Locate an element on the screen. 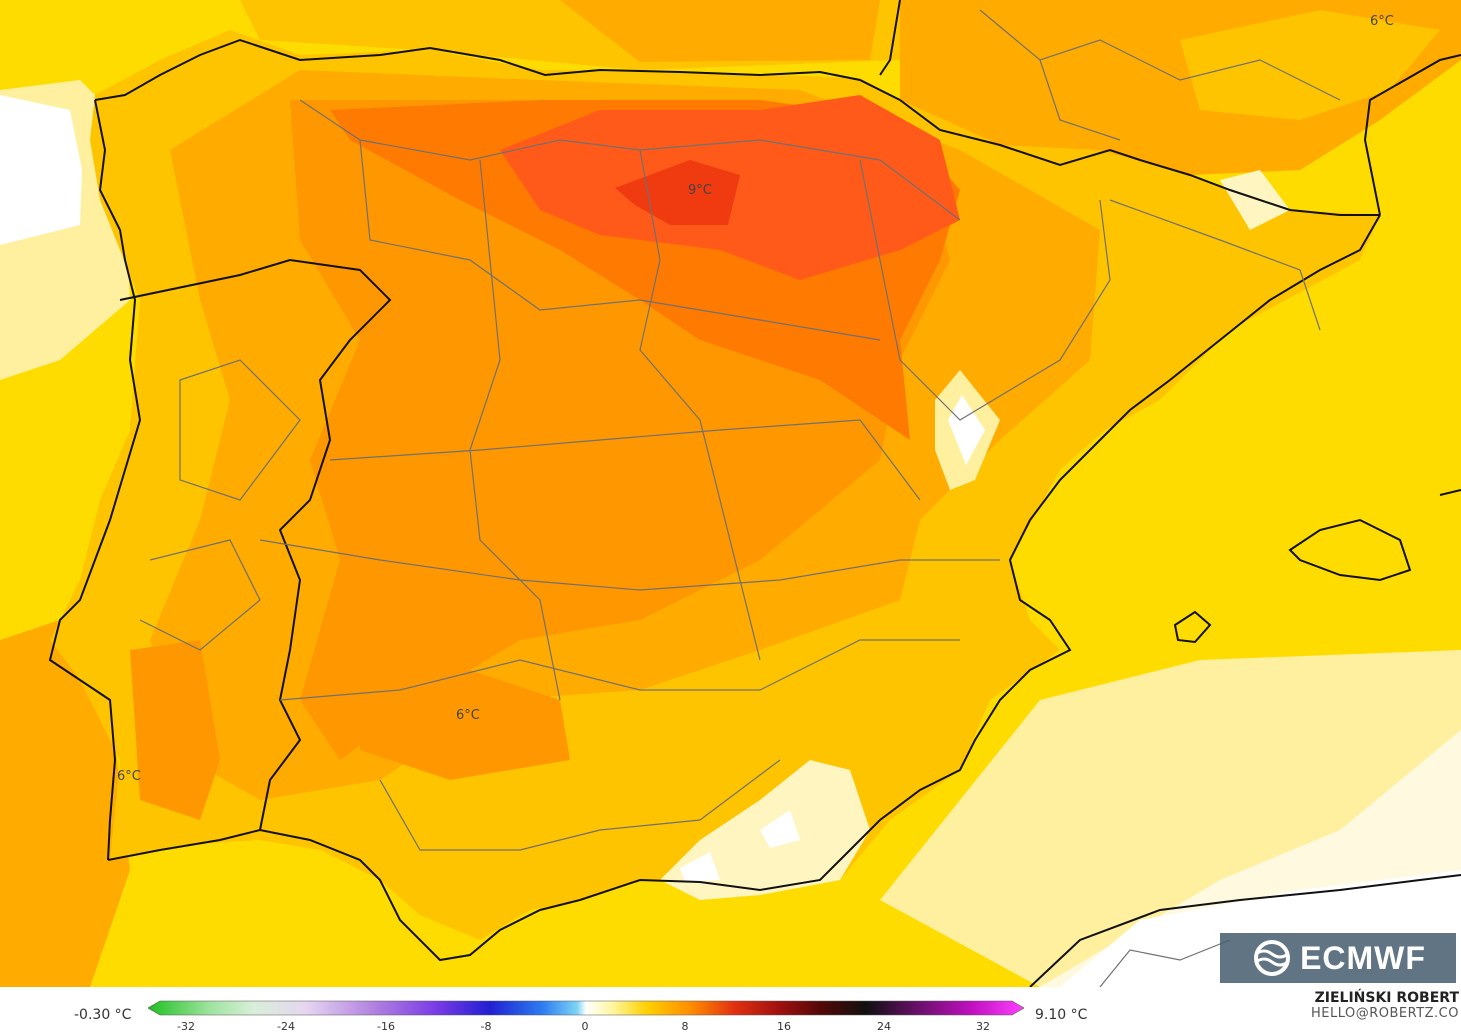  credit-email: HELLO@ROBERTZ.CO is located at coordinates (1384, 1013).